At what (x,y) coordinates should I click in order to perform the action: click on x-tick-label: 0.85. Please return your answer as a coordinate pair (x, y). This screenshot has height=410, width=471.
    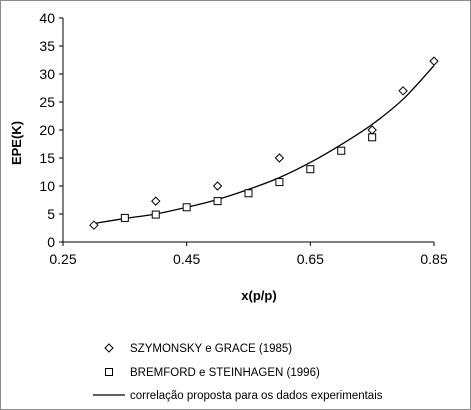
    Looking at the image, I should click on (433, 259).